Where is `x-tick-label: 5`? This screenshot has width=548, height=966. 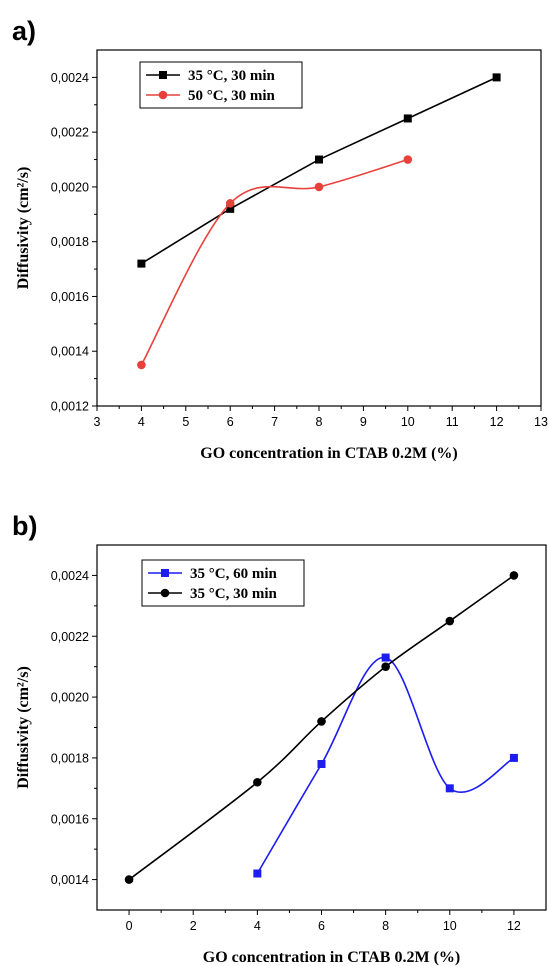 x-tick-label: 5 is located at coordinates (185, 422).